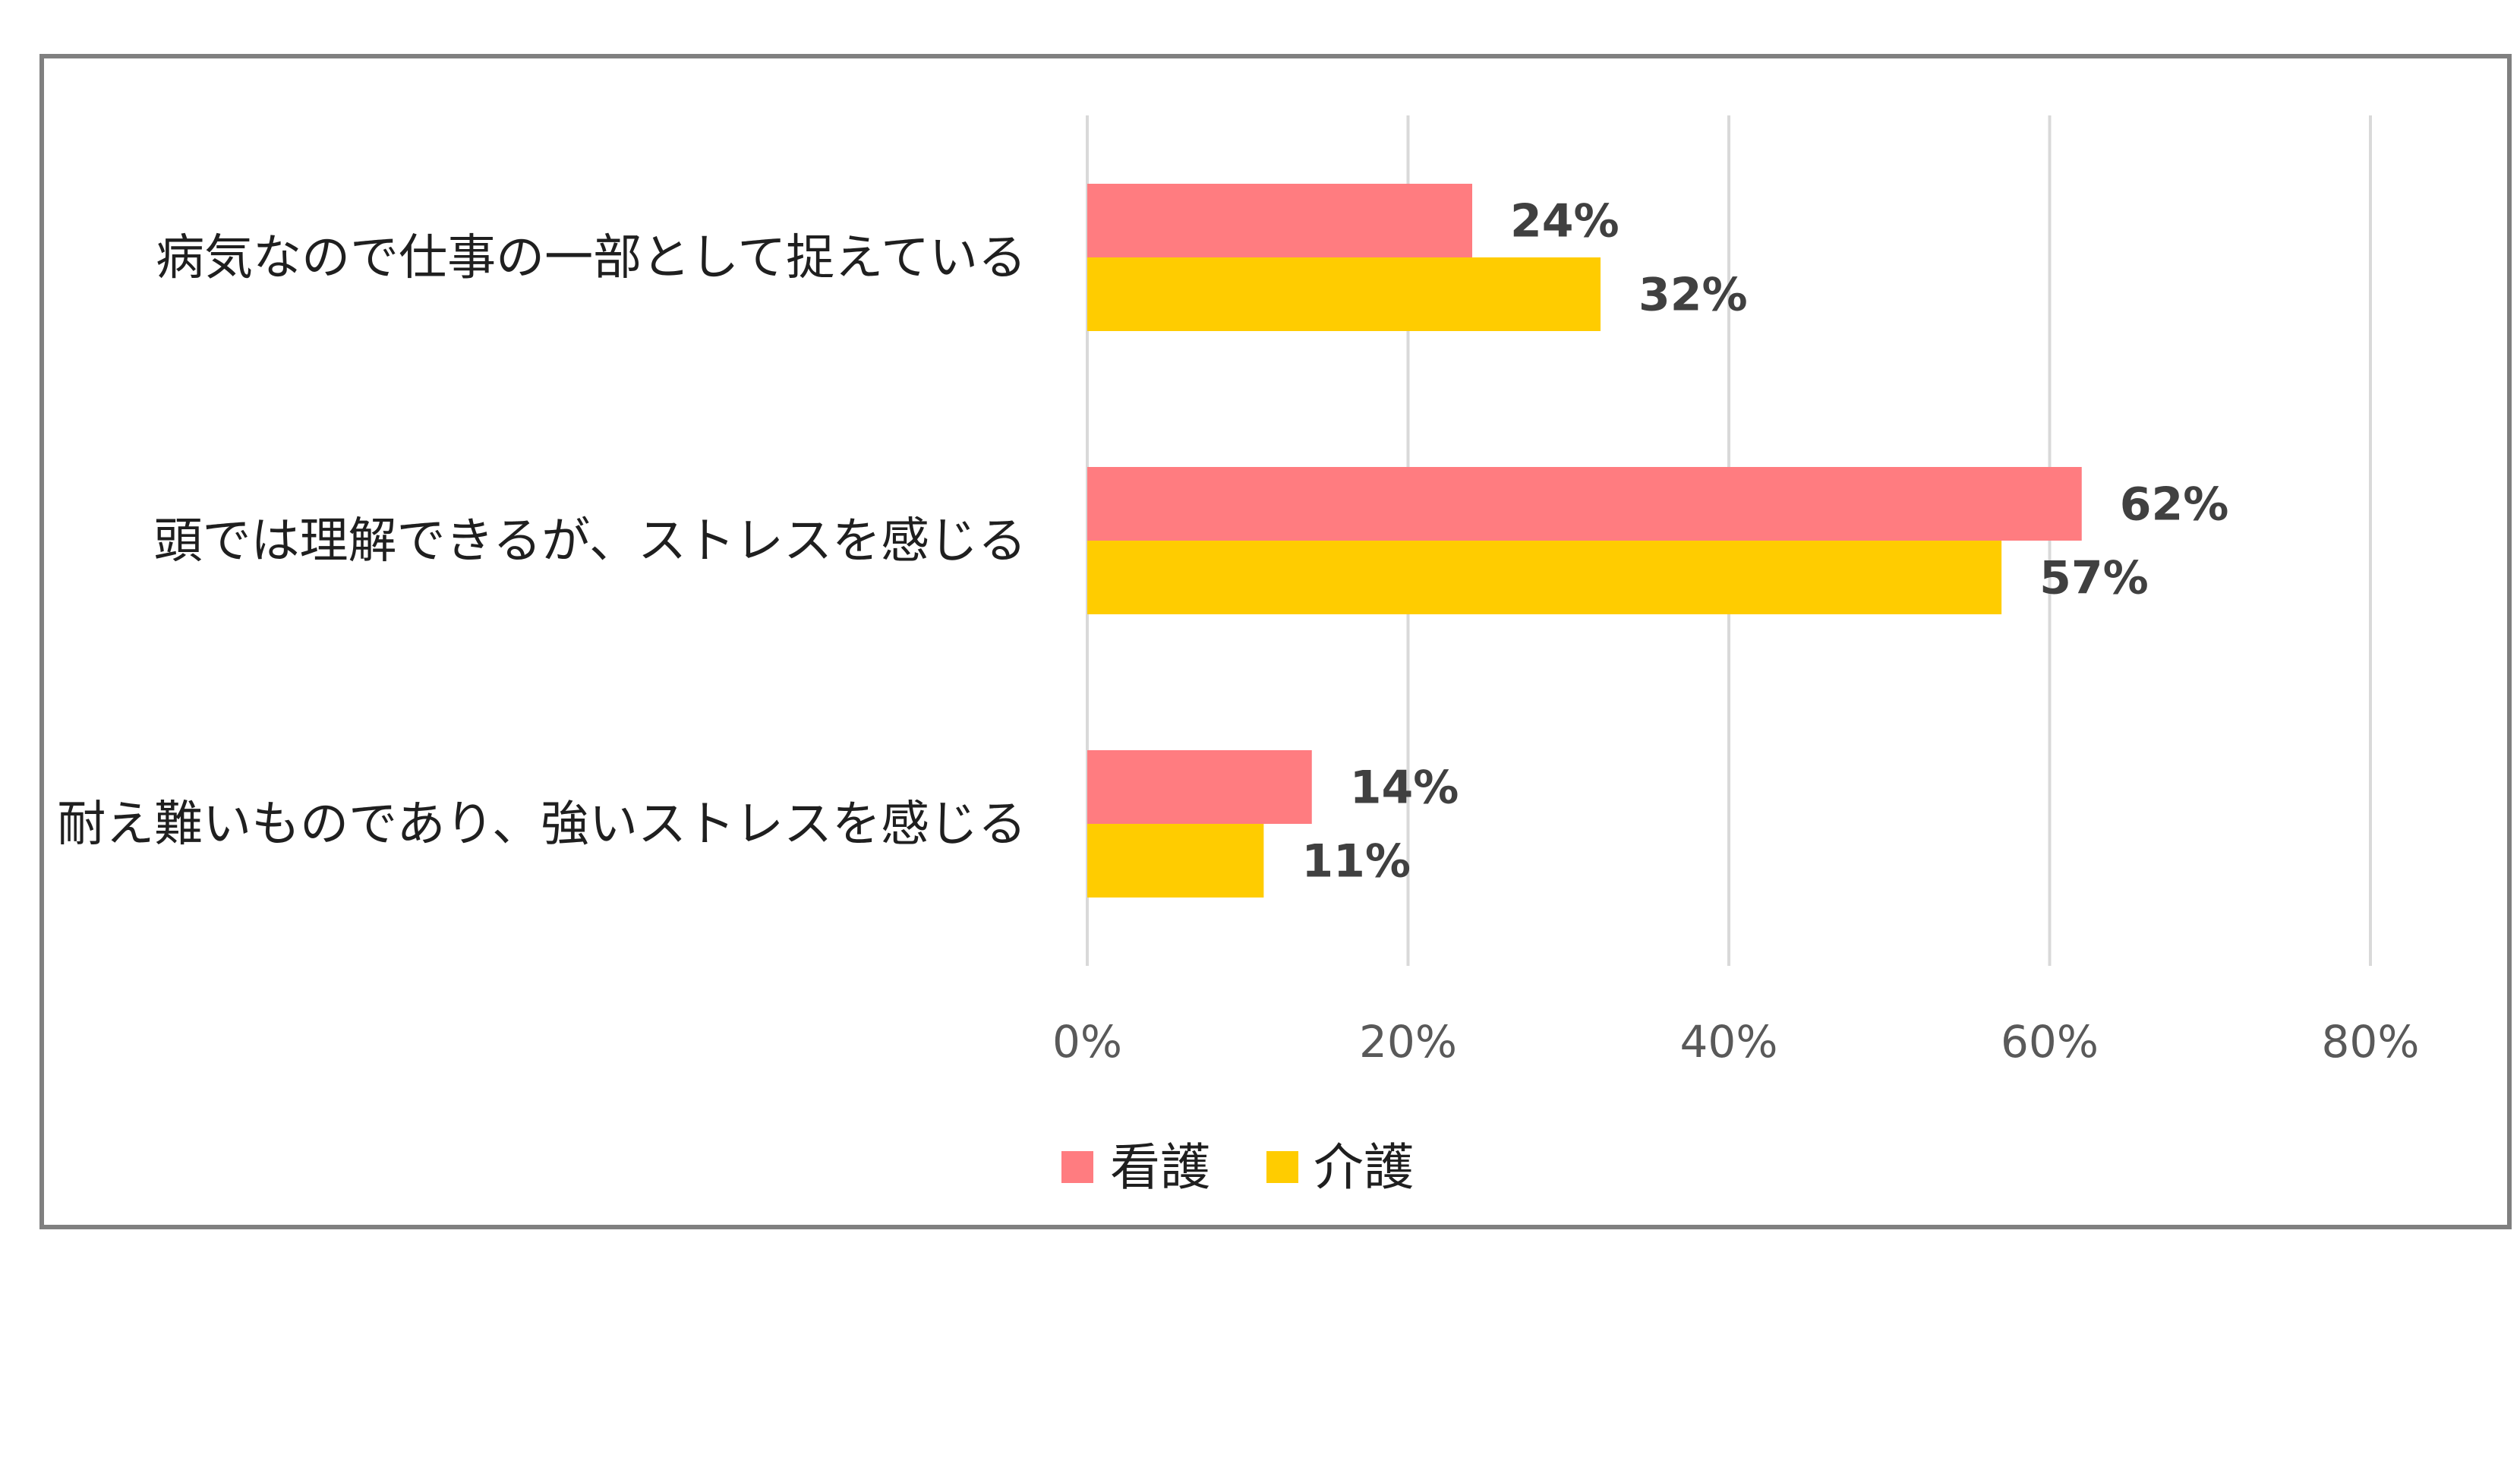 This screenshot has width=2520, height=1467. I want to click on x-tick-label: 60%, so click(2050, 1042).